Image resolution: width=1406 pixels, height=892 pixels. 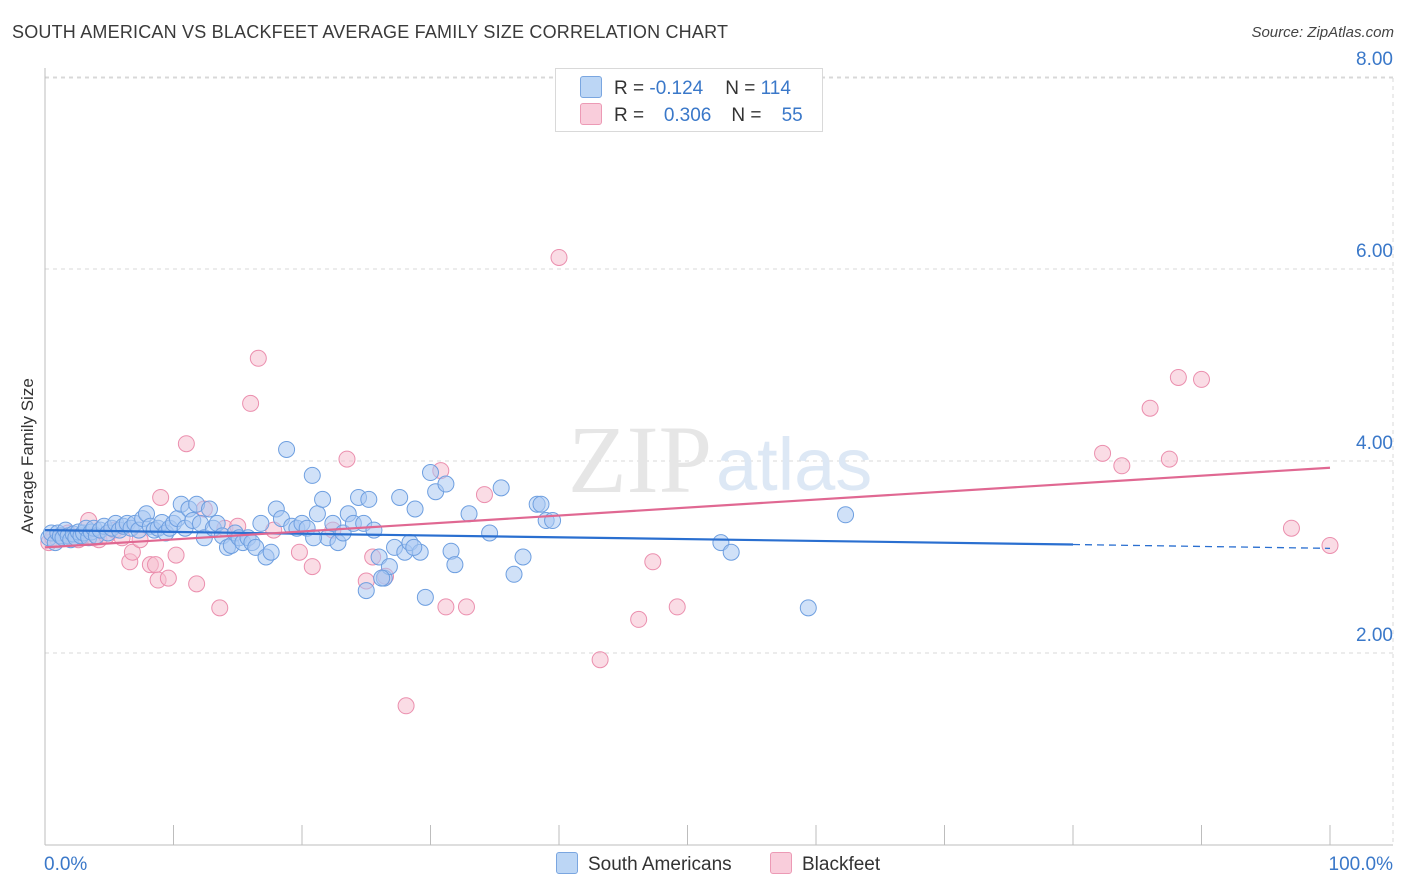 What do you see at coordinates (1361, 864) in the screenshot?
I see `x-tick-label: 100.0%` at bounding box center [1361, 864].